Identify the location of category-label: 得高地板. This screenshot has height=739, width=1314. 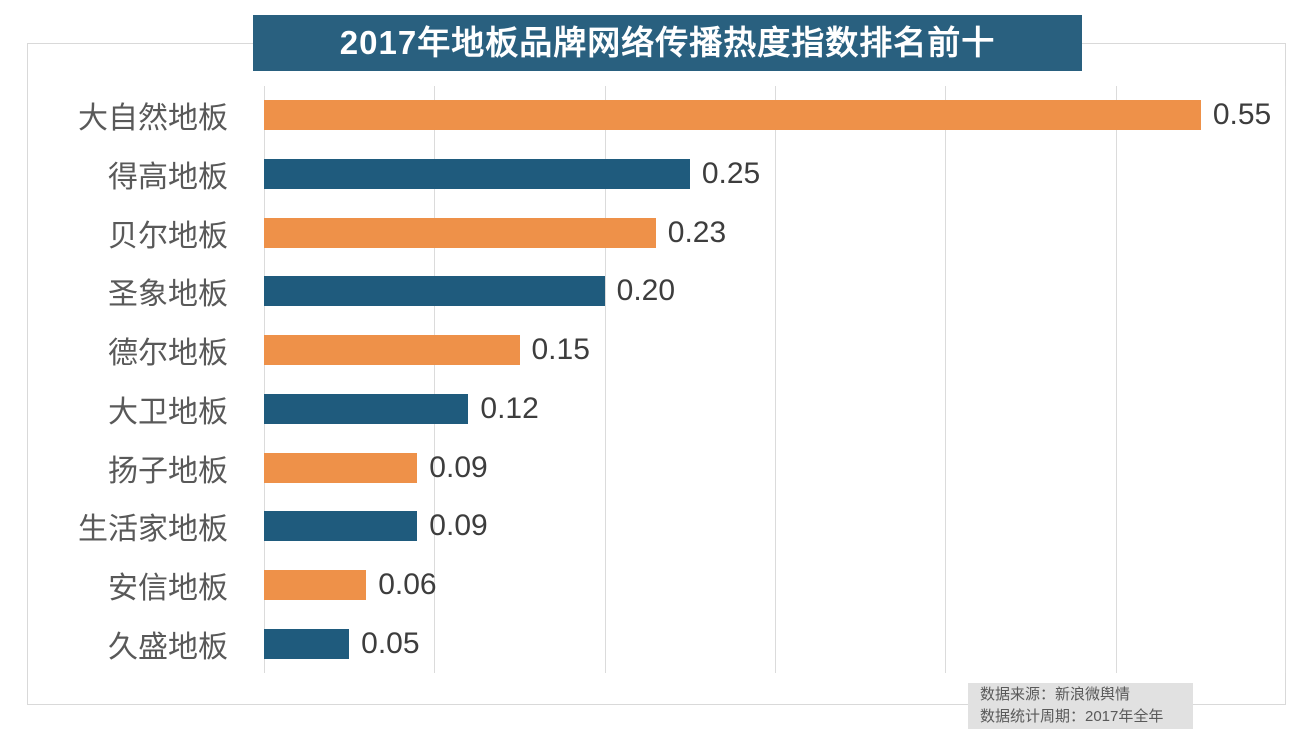
(168, 178).